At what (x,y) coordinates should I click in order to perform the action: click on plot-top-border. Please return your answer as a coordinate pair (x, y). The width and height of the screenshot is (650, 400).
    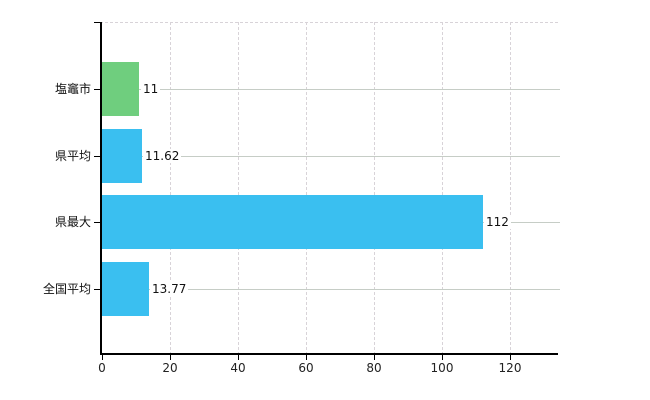
    Looking at the image, I should click on (330, 22).